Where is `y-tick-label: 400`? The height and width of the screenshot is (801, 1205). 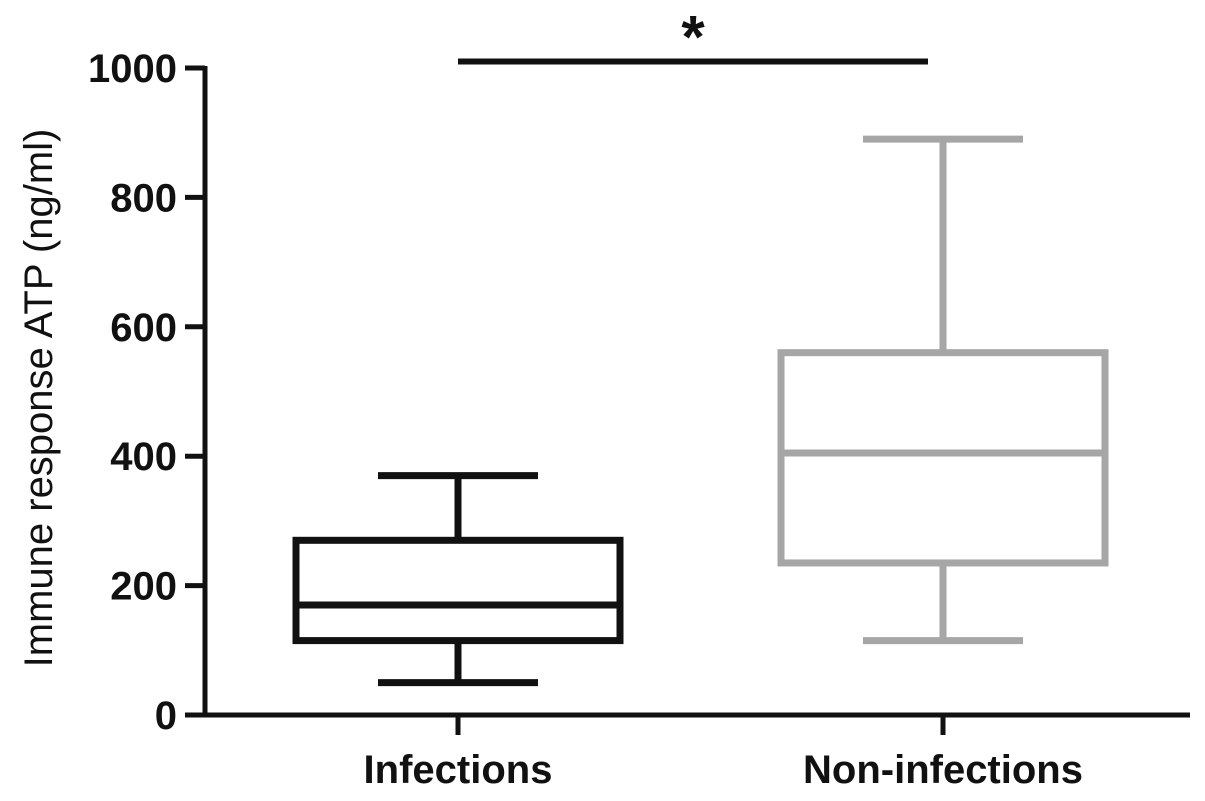
y-tick-label: 400 is located at coordinates (143, 457).